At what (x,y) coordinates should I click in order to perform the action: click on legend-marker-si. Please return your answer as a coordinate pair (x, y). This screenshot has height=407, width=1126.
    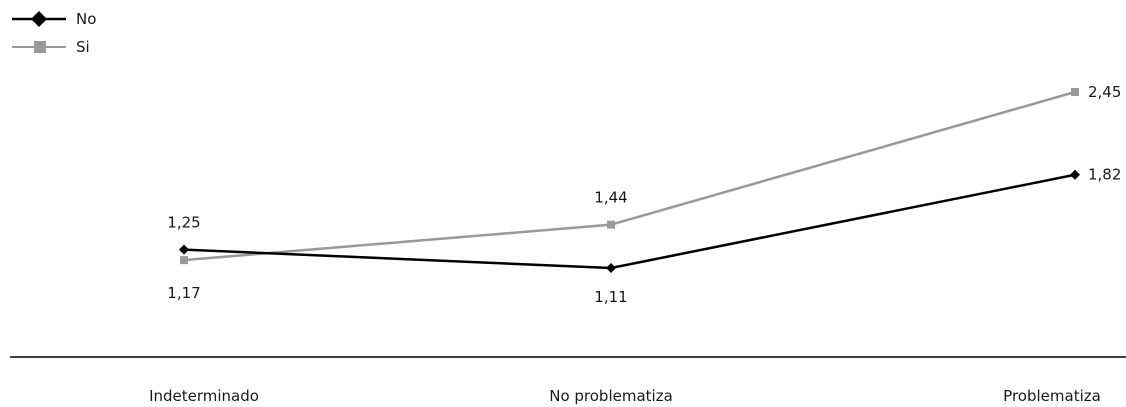
    Looking at the image, I should click on (40, 47).